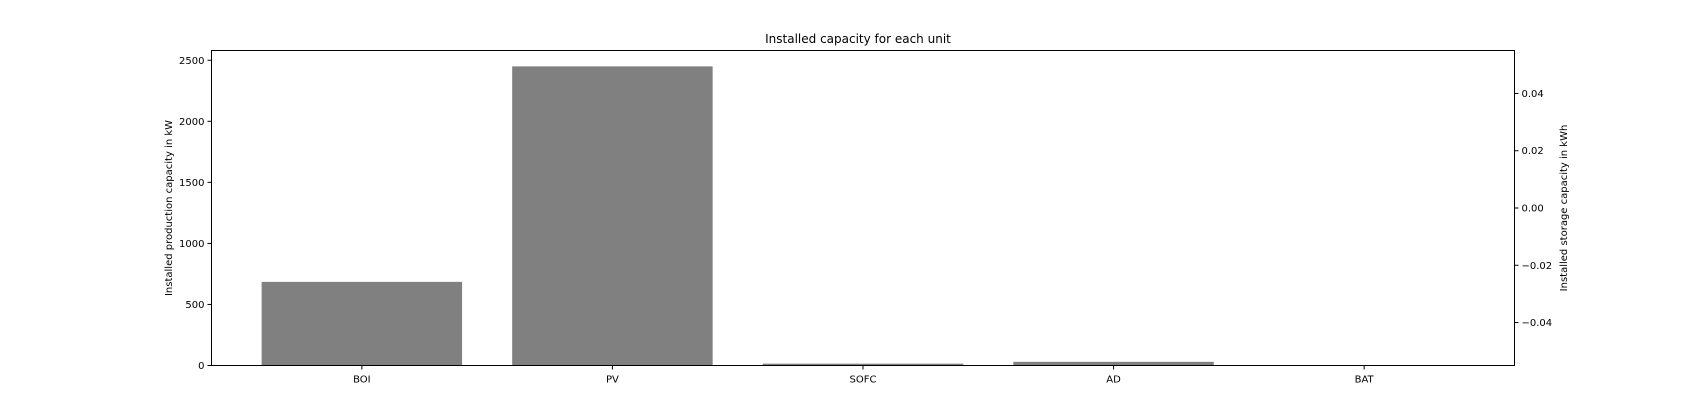 The image size is (1684, 417). Describe the element at coordinates (1113, 363) in the screenshot. I see `bar-ad` at that location.